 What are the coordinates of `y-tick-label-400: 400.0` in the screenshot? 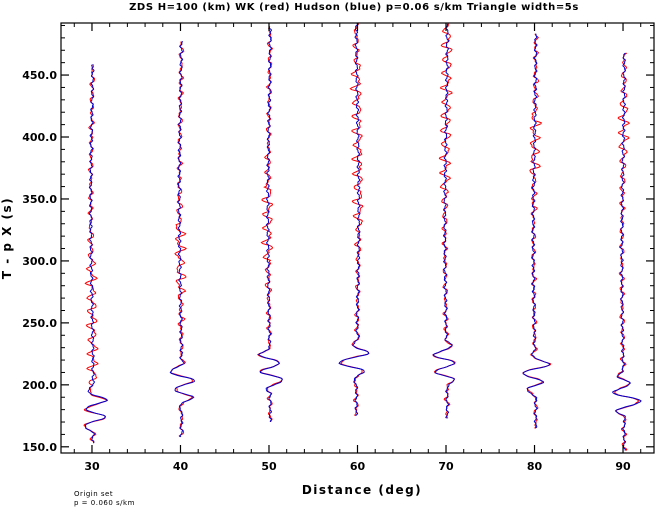 It's located at (39, 137).